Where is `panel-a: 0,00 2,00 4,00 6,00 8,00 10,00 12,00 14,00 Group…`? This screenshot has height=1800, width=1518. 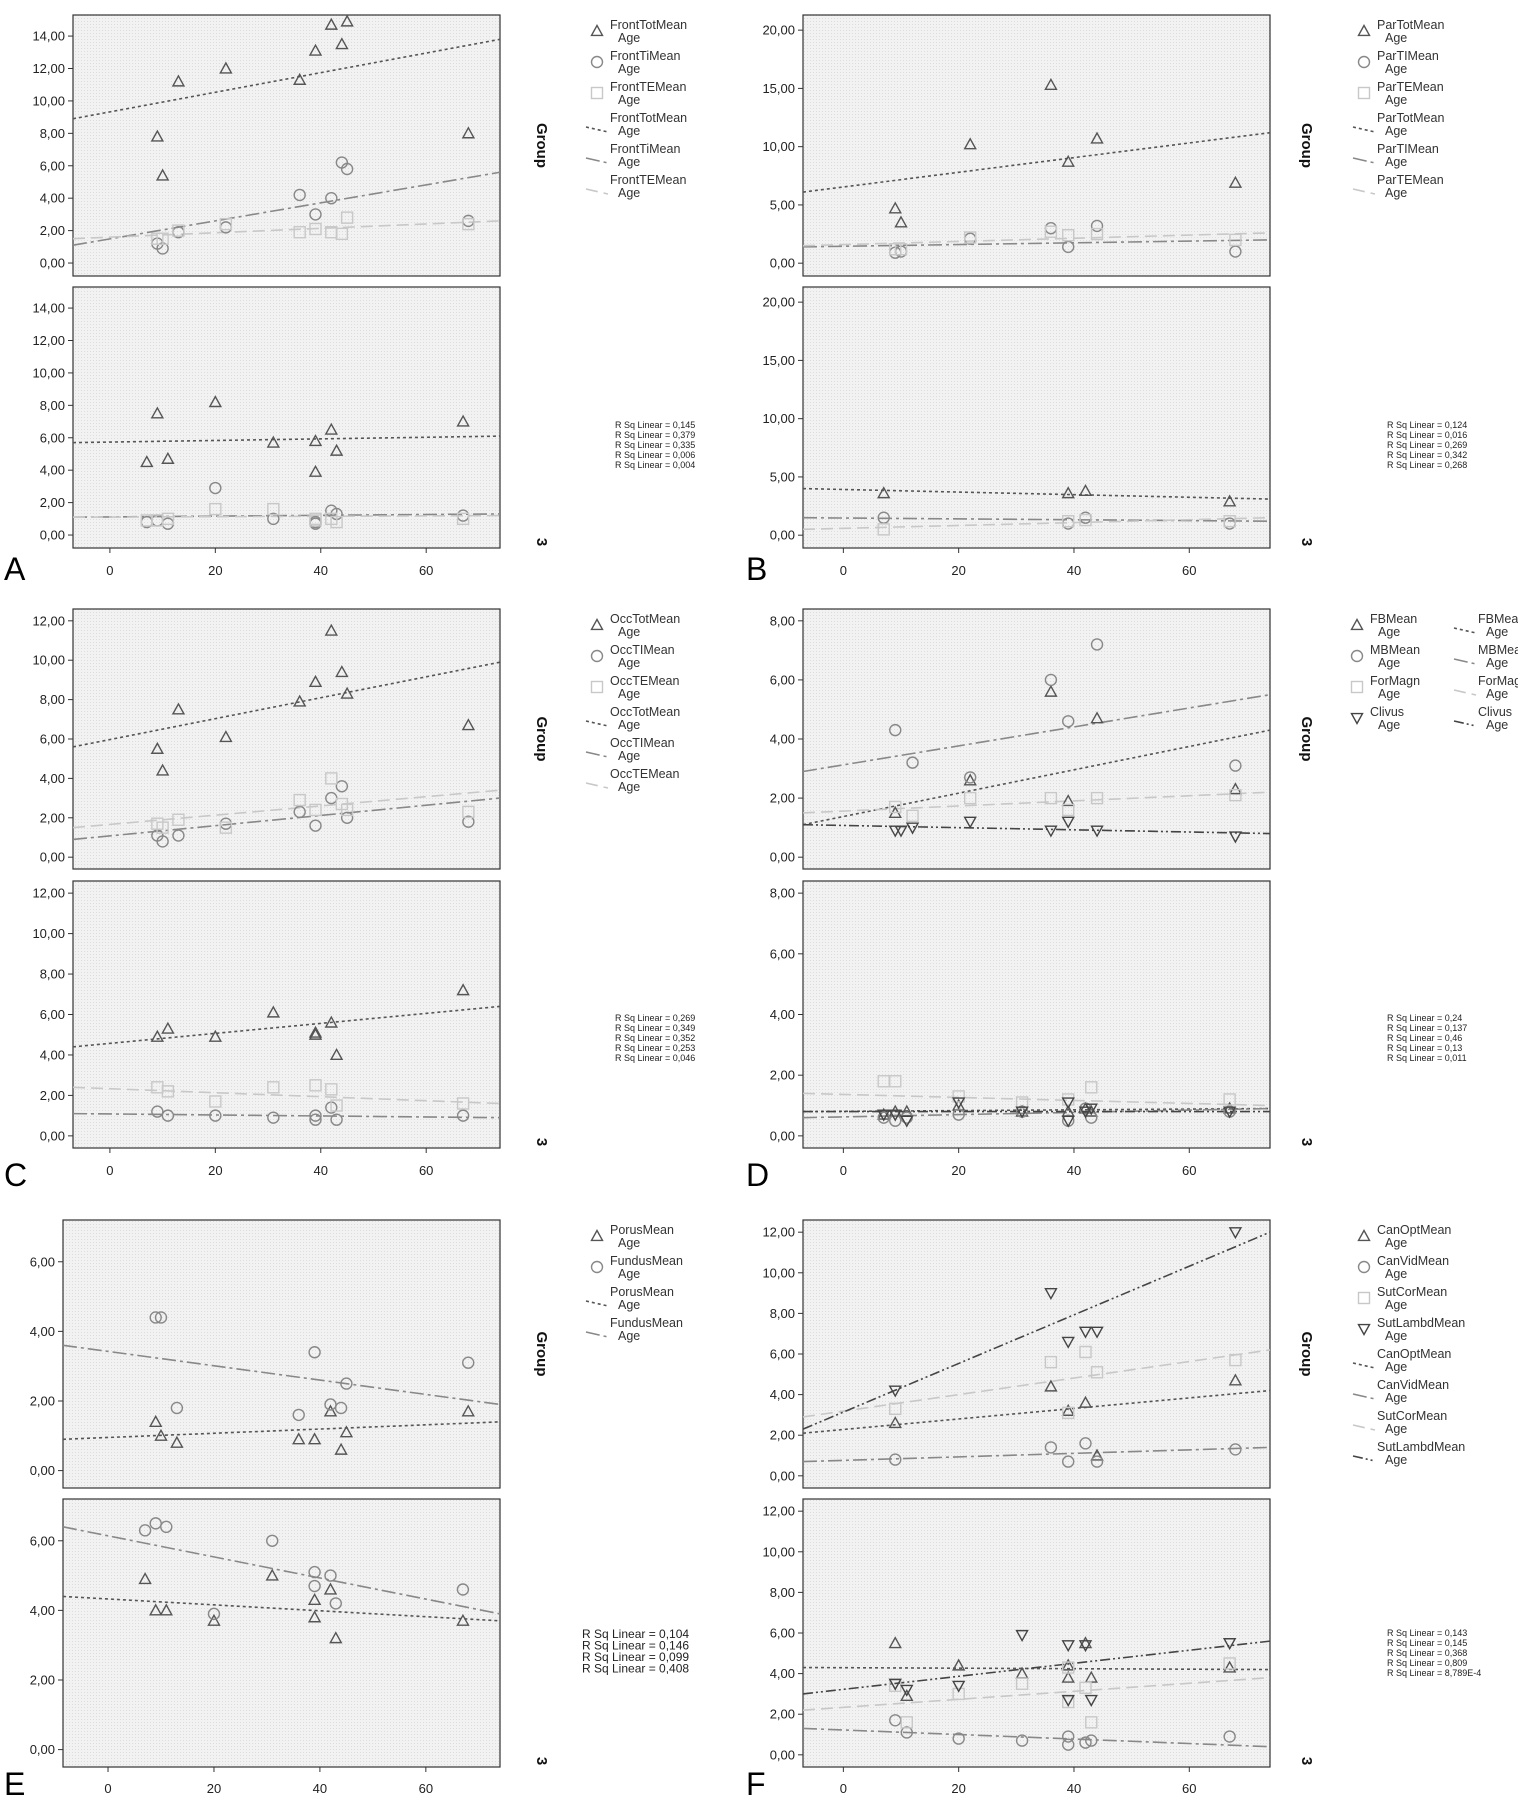 panel-a: 0,00 2,00 4,00 6,00 8,00 10,00 12,00 14,00 Group… is located at coordinates (349, 300).